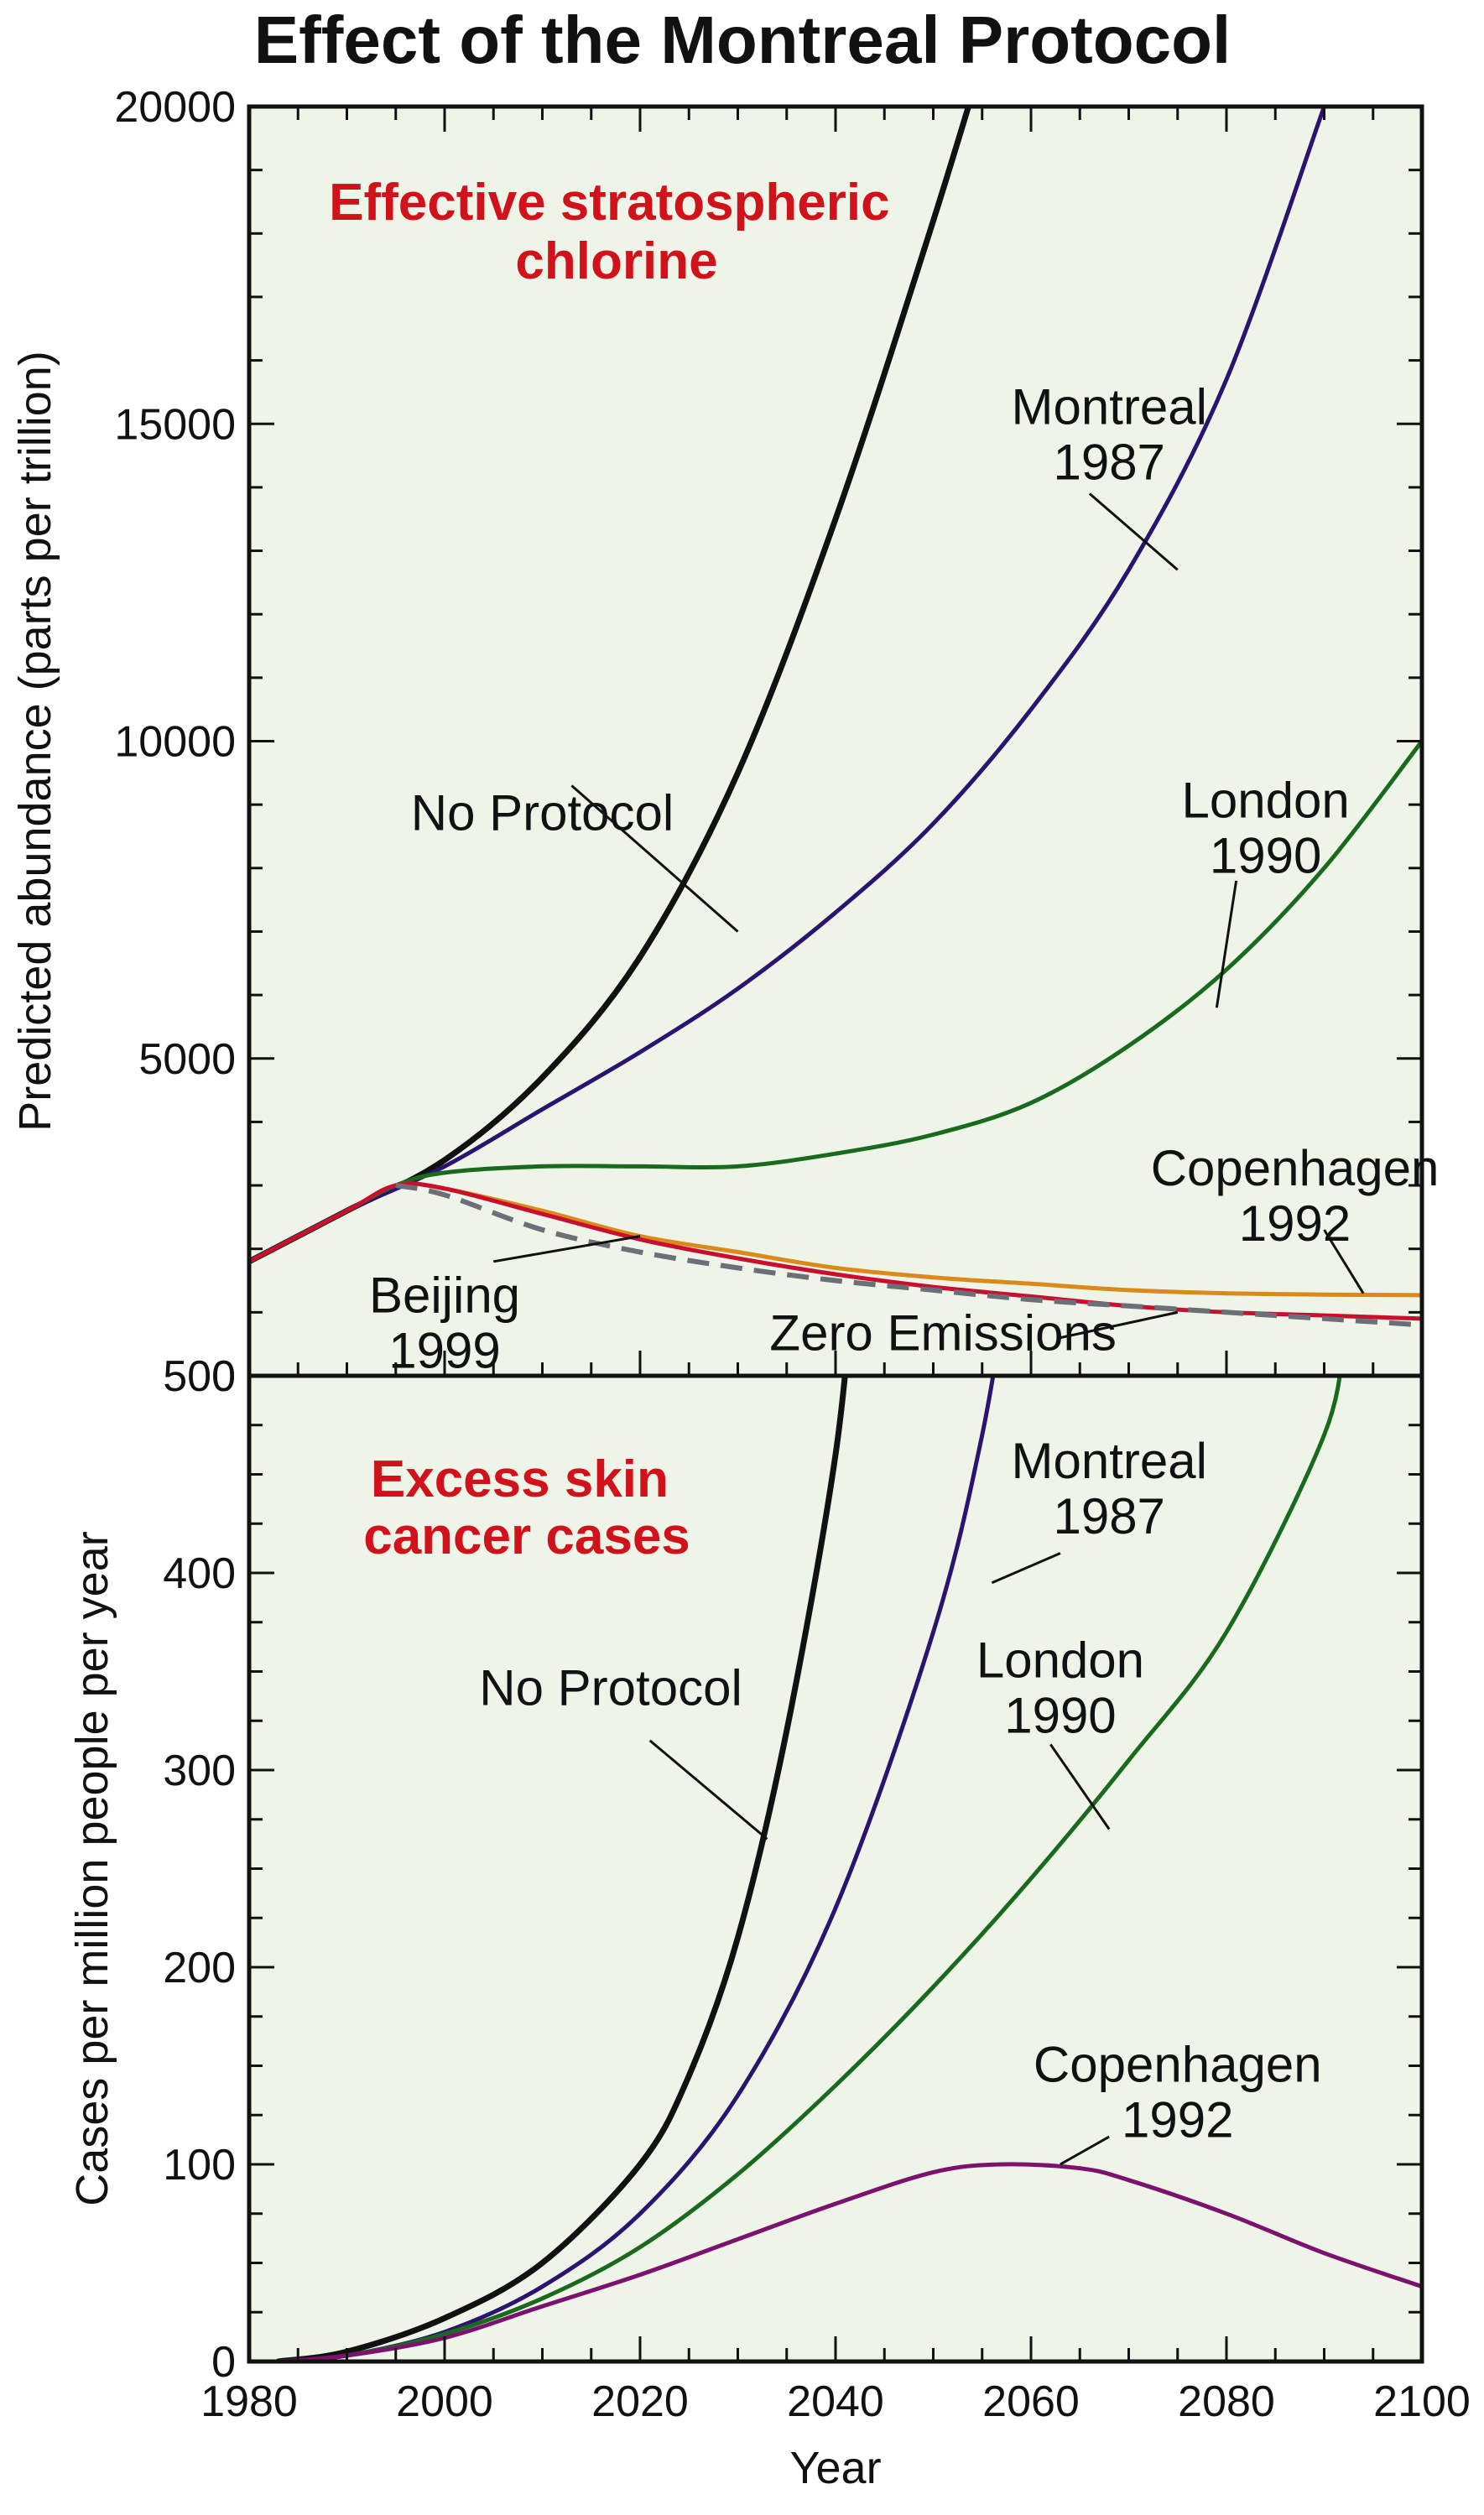 This screenshot has width=1484, height=2515. I want to click on skin-cancer-panel-title: Excess skin cancer cases, so click(526, 1507).